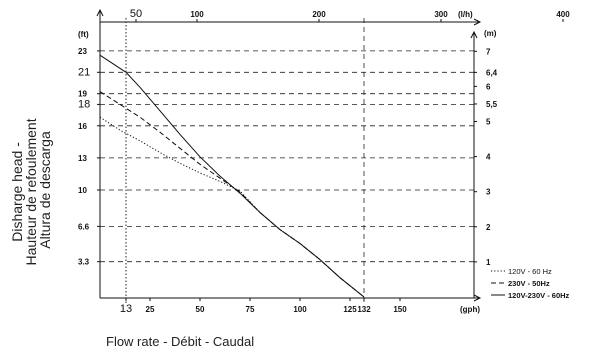  Describe the element at coordinates (45, 190) in the screenshot. I see `y-axis-label-line-3: Altura de descarga` at that location.